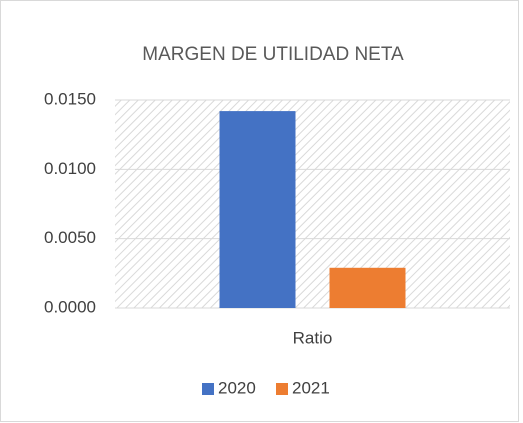 The width and height of the screenshot is (523, 423). What do you see at coordinates (237, 387) in the screenshot?
I see `legend-label: 2020` at bounding box center [237, 387].